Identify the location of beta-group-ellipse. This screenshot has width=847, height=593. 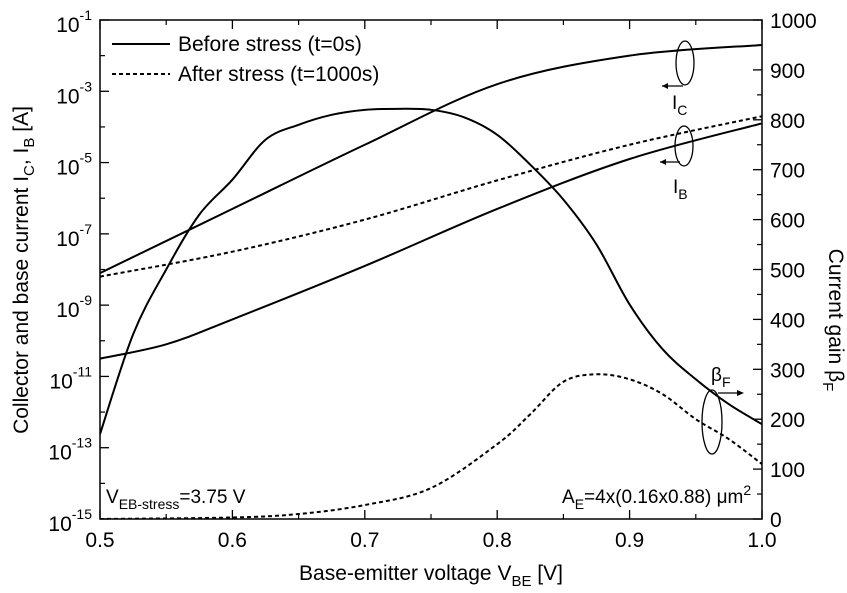
(712, 422).